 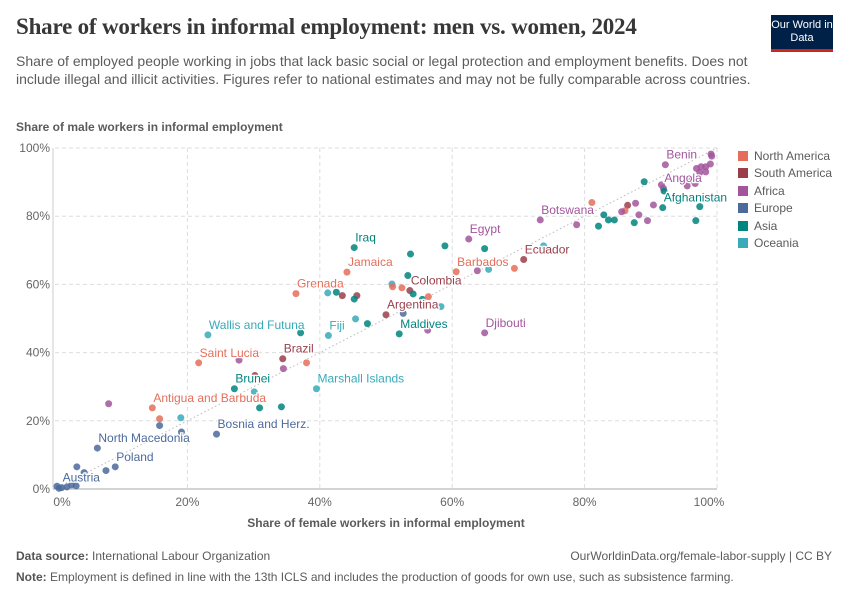 What do you see at coordinates (792, 155) in the screenshot?
I see `legend-label: North America` at bounding box center [792, 155].